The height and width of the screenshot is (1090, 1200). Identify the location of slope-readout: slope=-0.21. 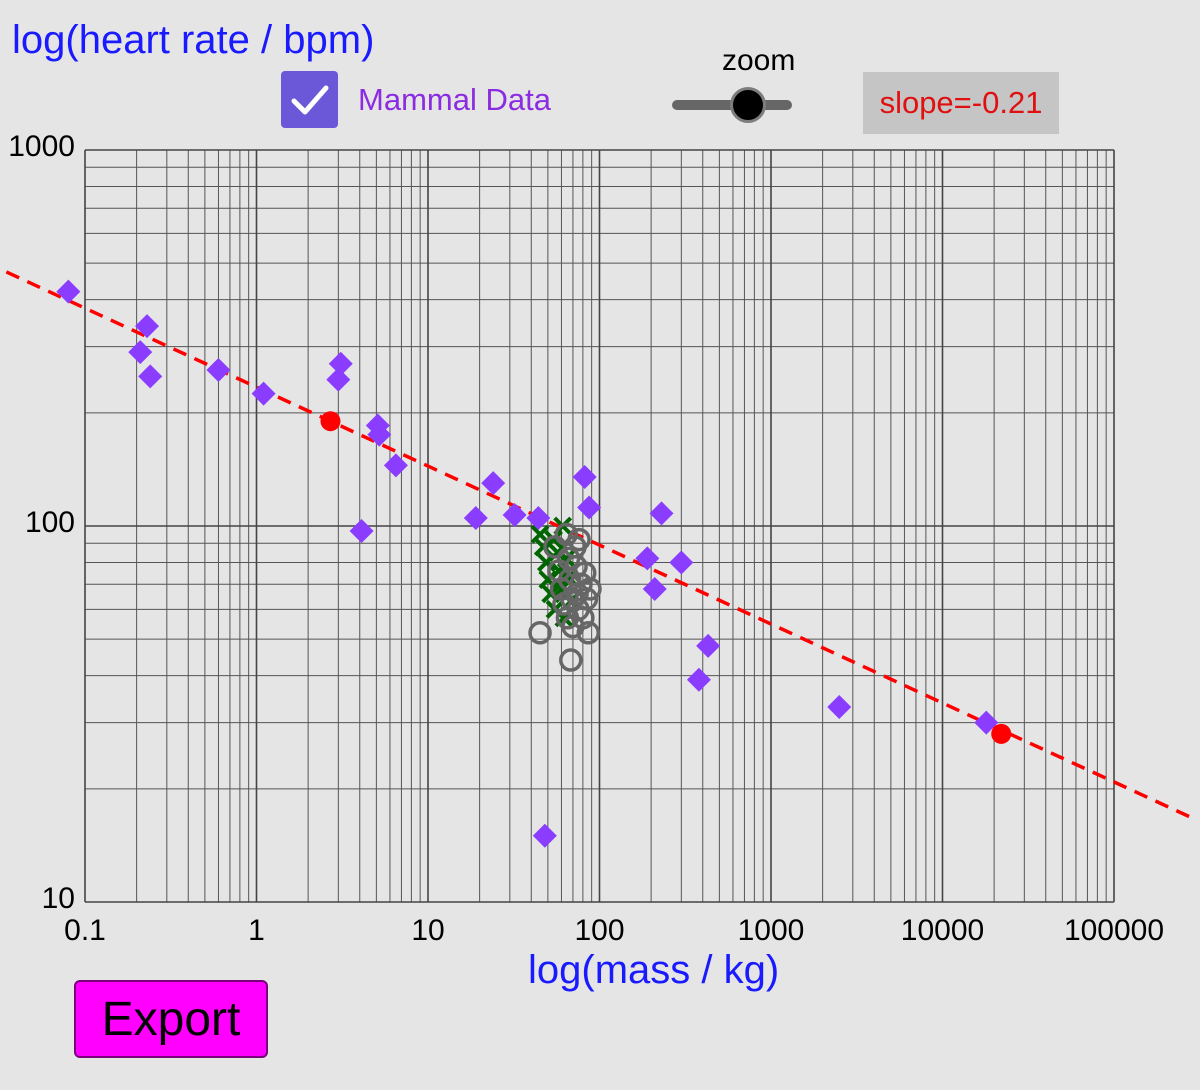
(961, 103).